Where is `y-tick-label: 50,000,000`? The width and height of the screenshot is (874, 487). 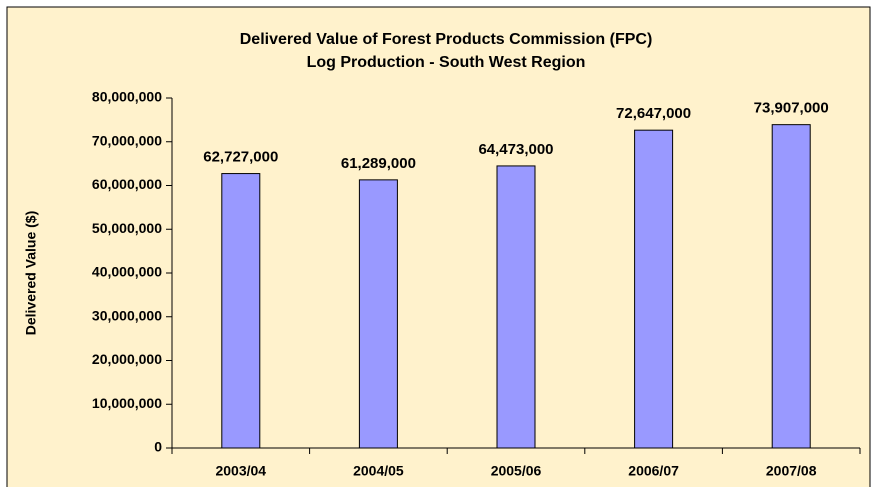 y-tick-label: 50,000,000 is located at coordinates (127, 228).